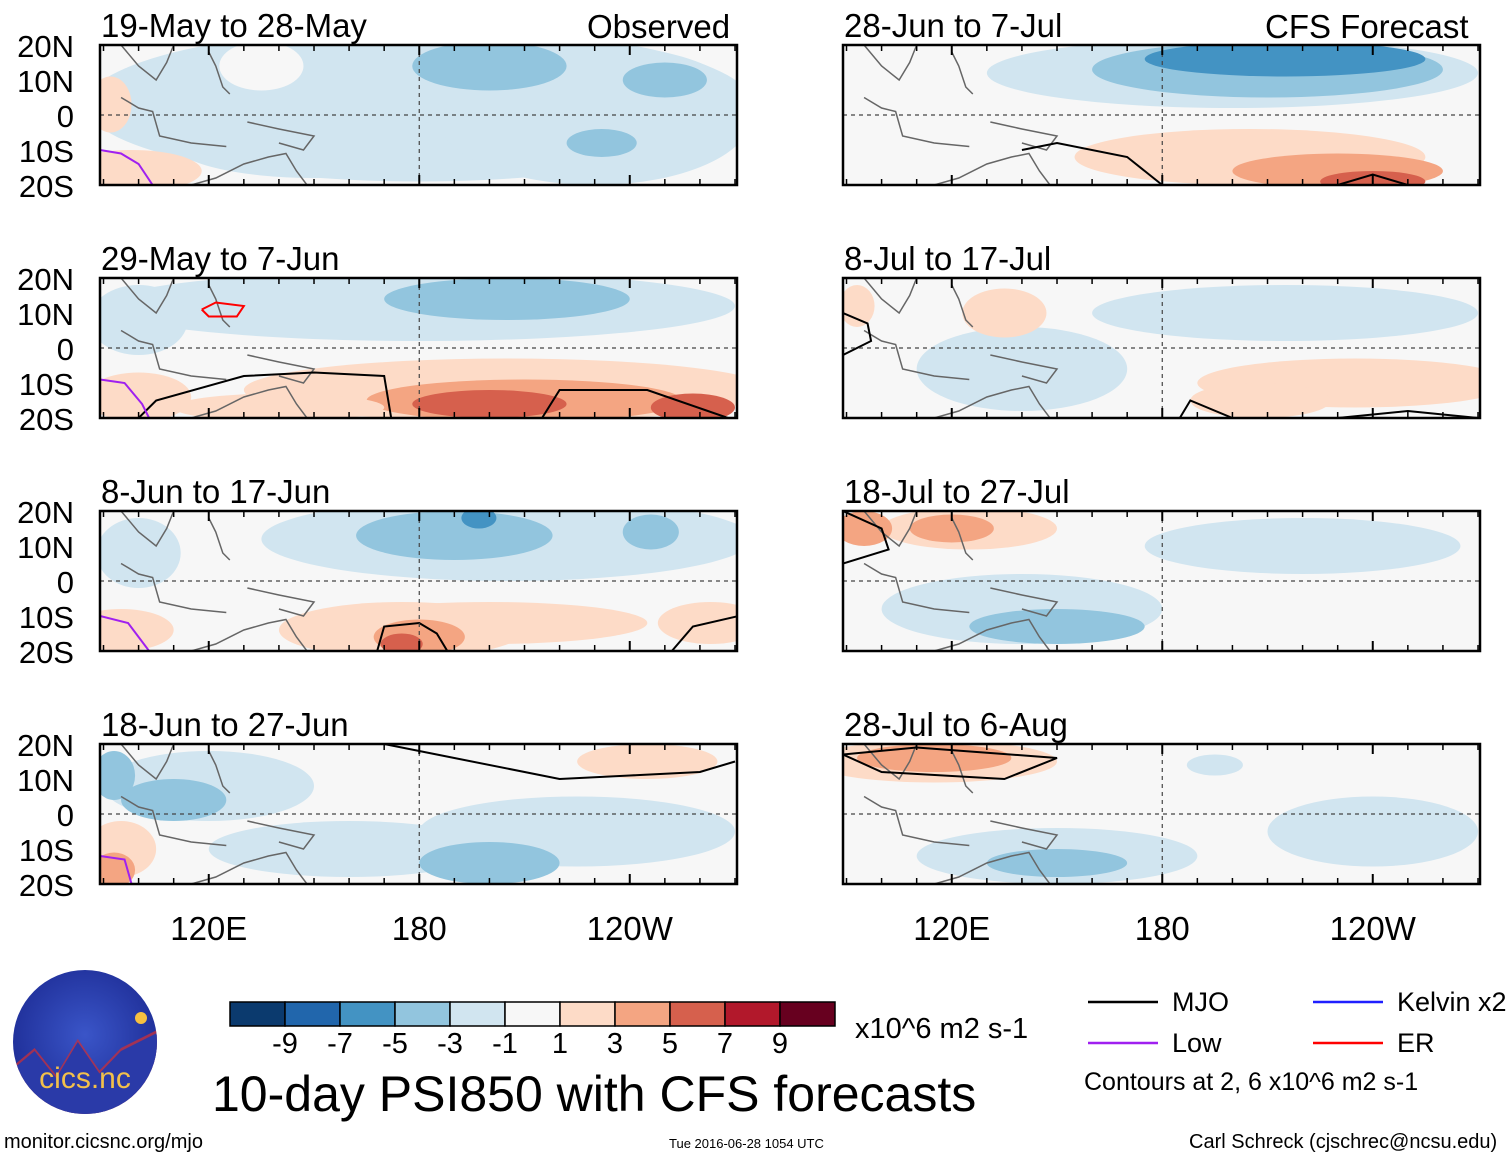 This screenshot has width=1510, height=1158. Describe the element at coordinates (1251, 1082) in the screenshot. I see `contour-note: Contours at 2, 6 x10^6 m2 s-1` at that location.